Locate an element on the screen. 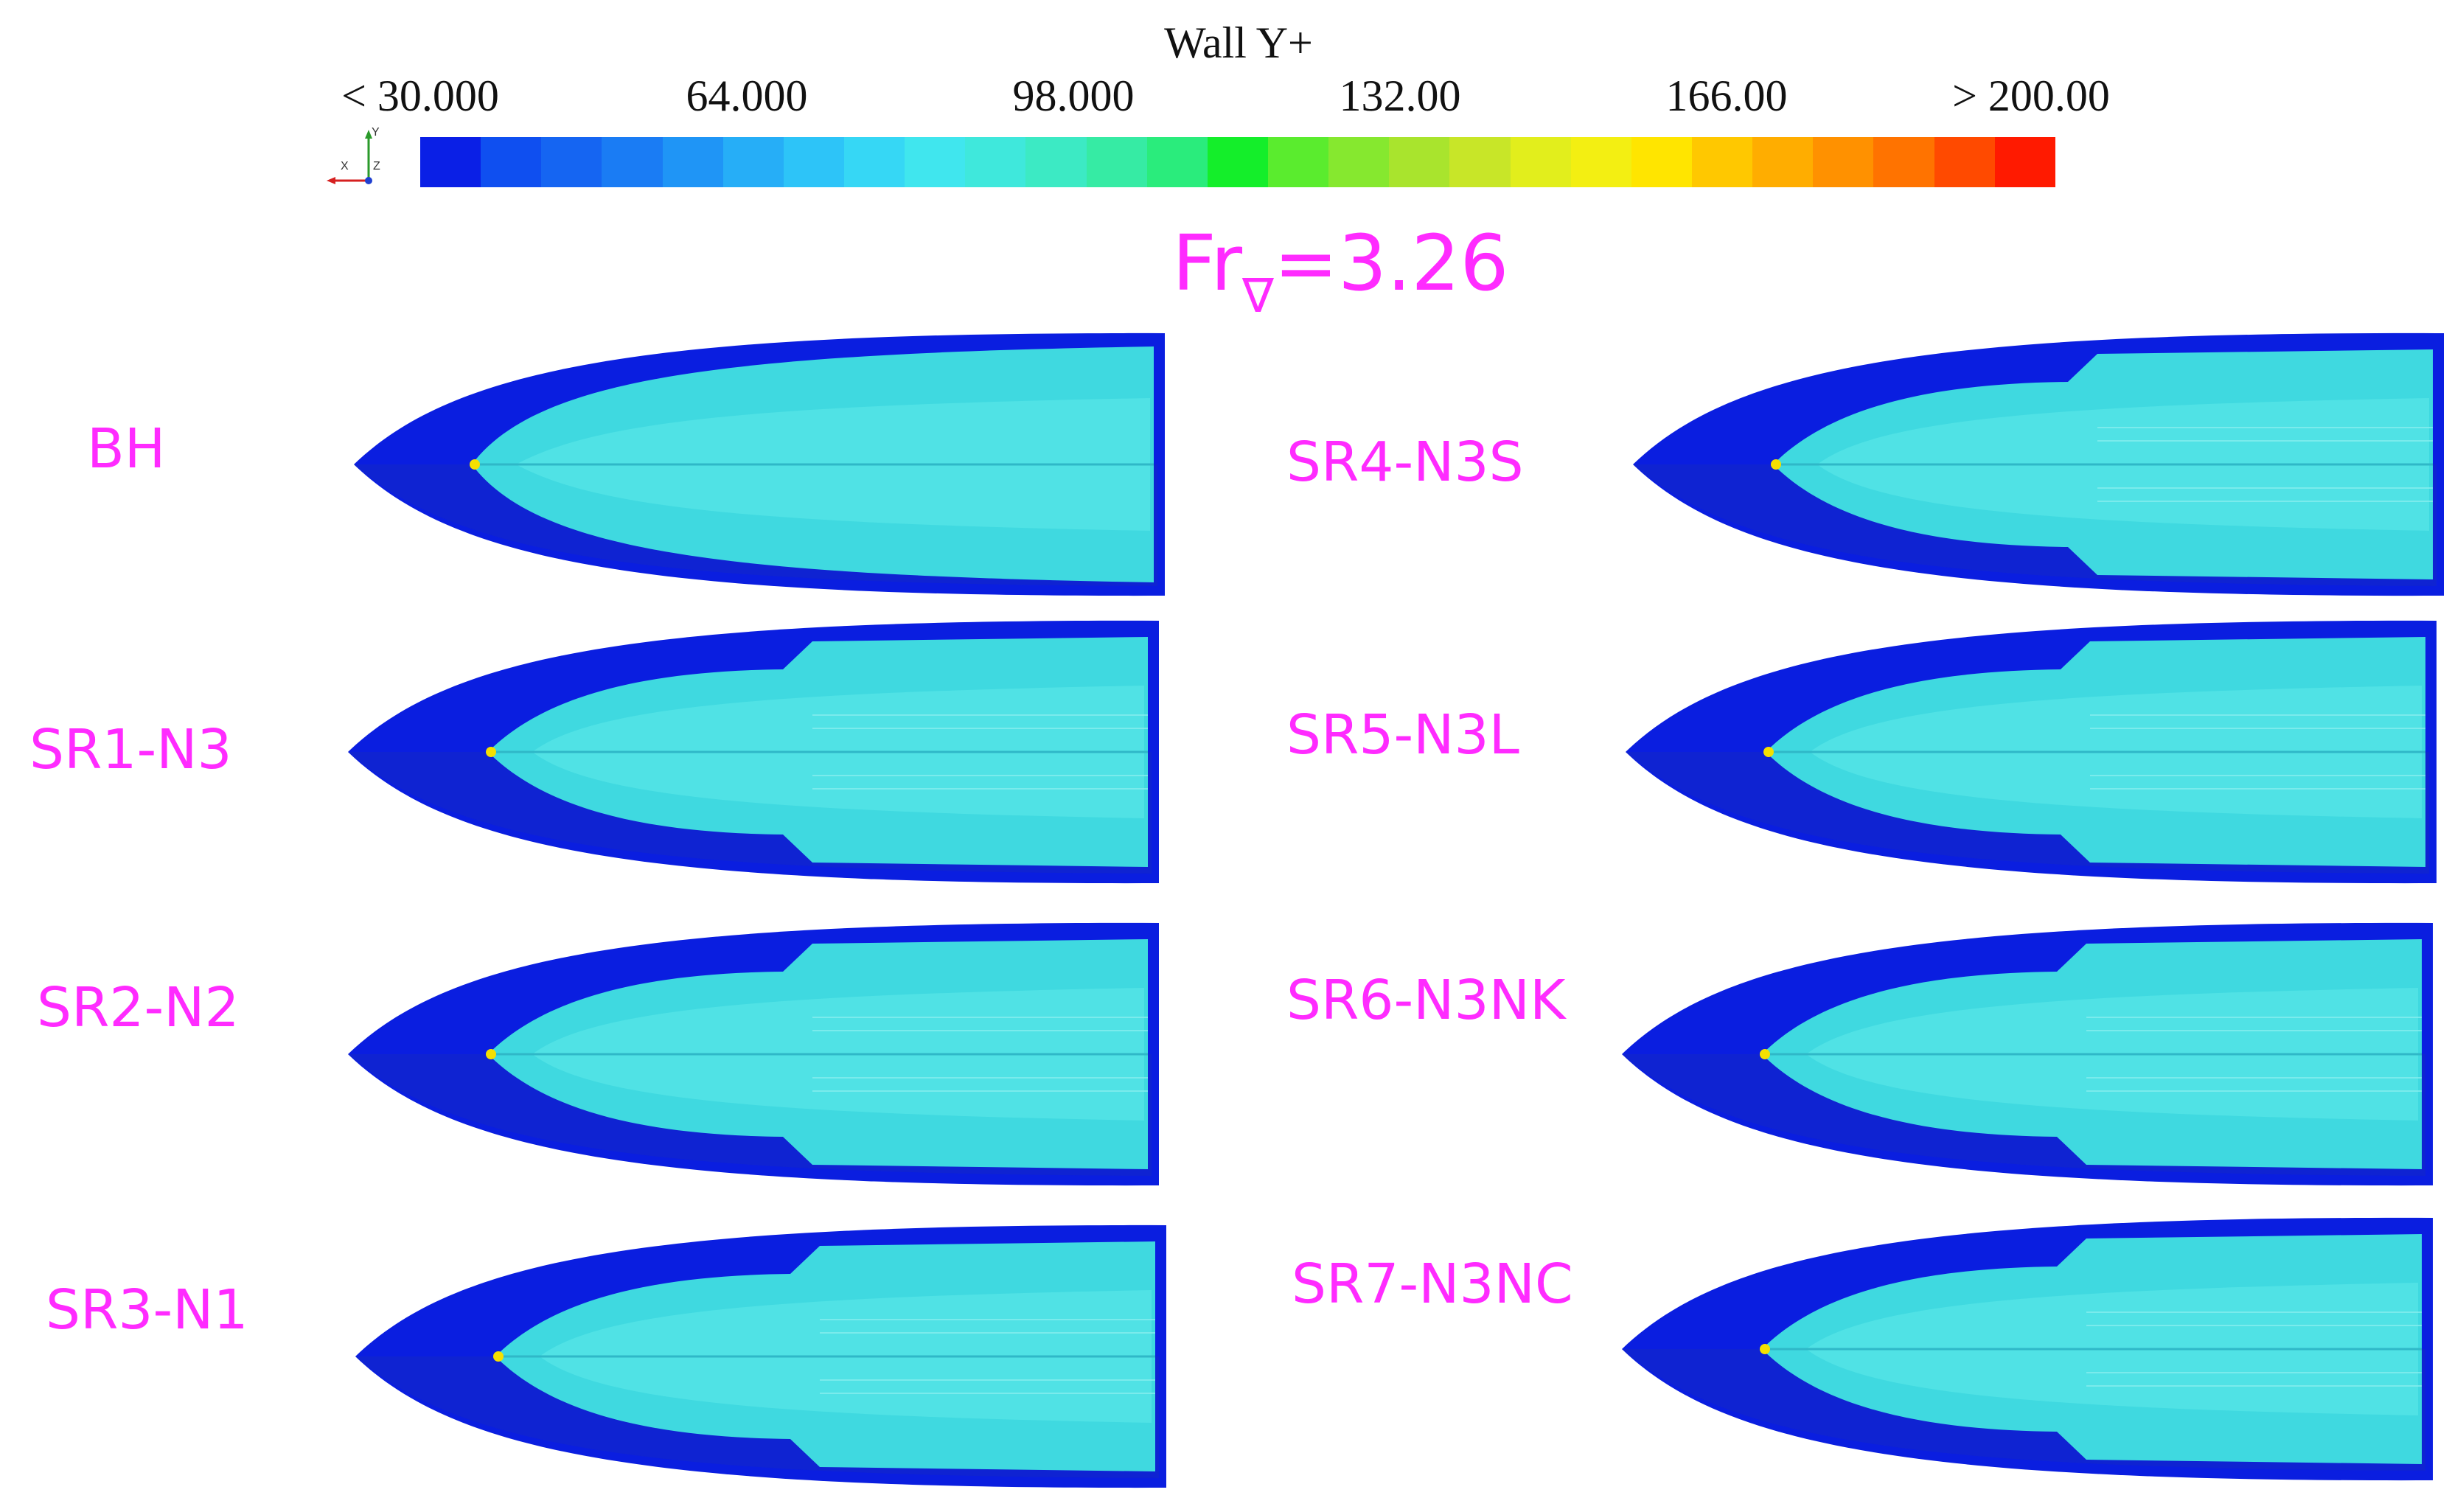 The height and width of the screenshot is (1512, 2452). hull-label-sr7: SR7-N3NC is located at coordinates (1432, 1284).